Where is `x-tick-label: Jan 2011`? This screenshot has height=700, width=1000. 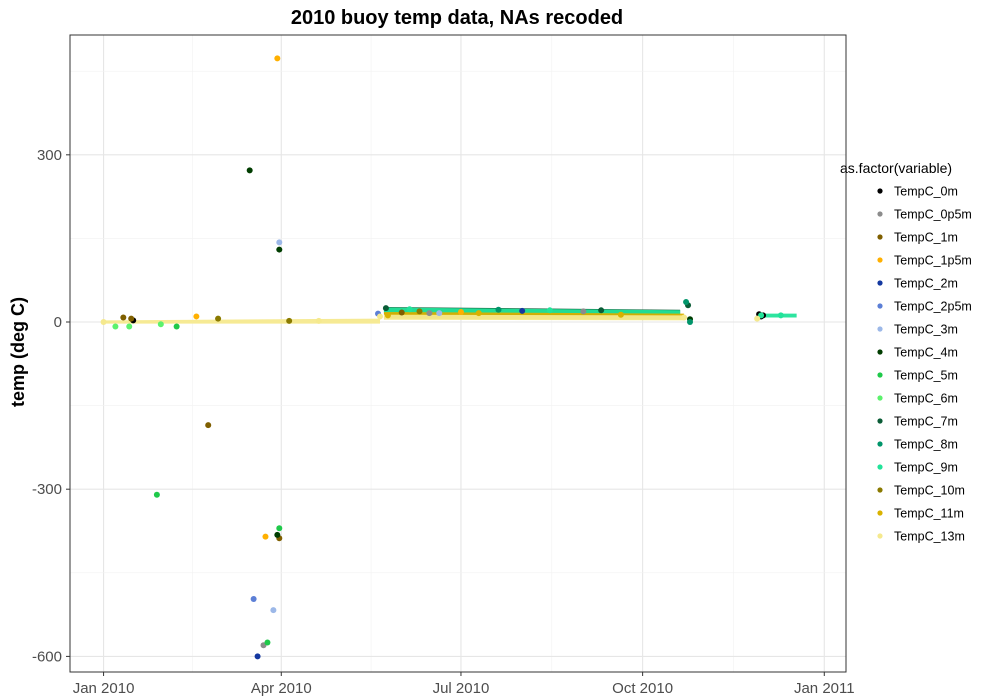
x-tick-label: Jan 2011 is located at coordinates (824, 688).